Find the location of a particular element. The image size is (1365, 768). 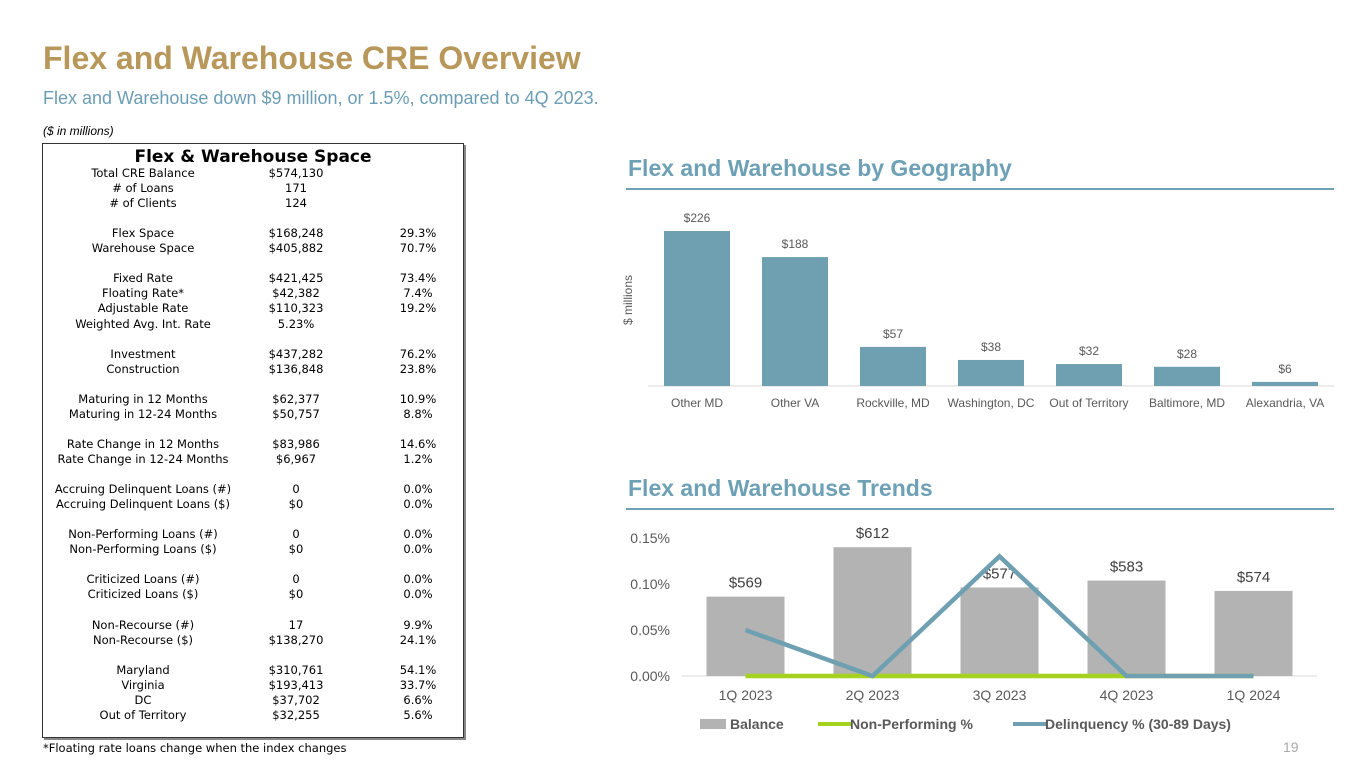

trend-bar-label: $577 is located at coordinates (999, 573).